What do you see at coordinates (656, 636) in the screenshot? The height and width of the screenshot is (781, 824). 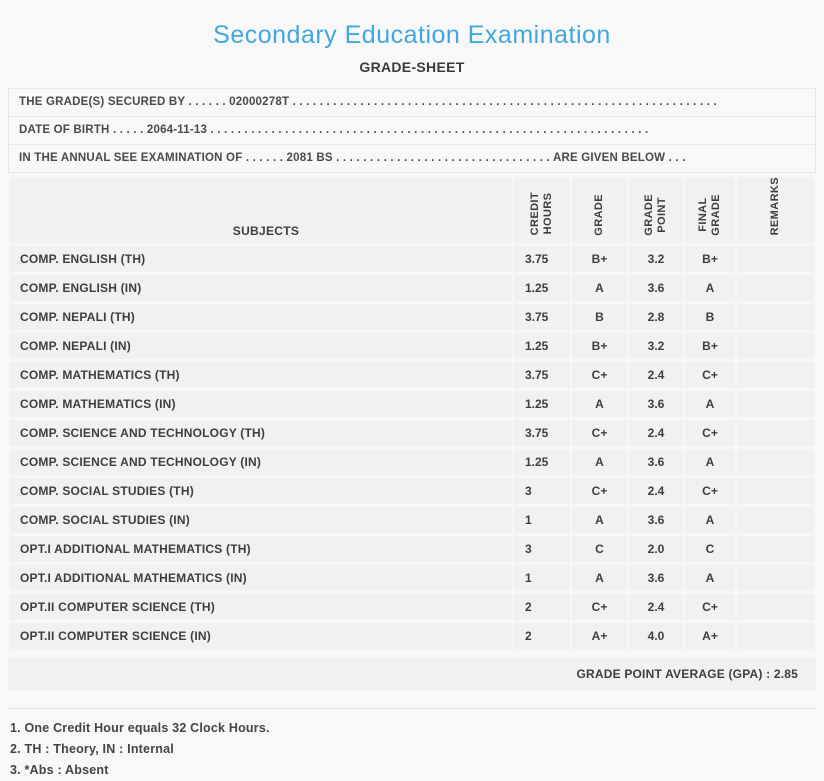 I see `grade-point-cell: 4.0` at bounding box center [656, 636].